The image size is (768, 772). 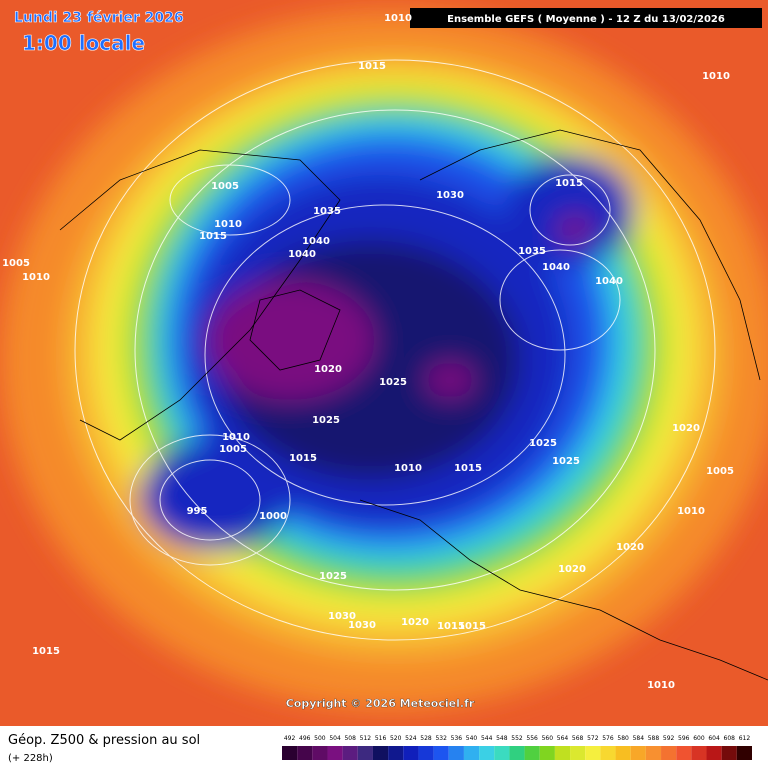 I want to click on scale-label: 608, so click(x=730, y=738).